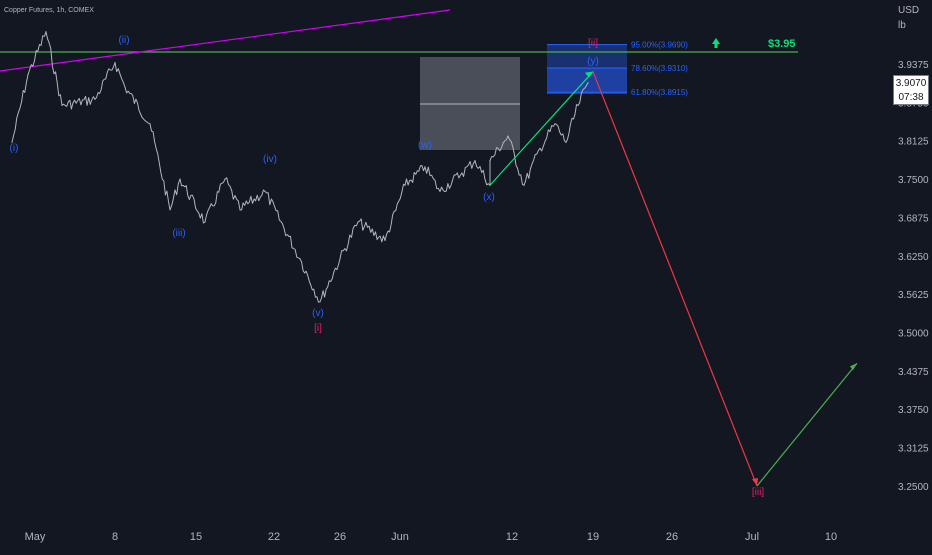 This screenshot has height=555, width=932. Describe the element at coordinates (274, 537) in the screenshot. I see `x-tick-label: 22` at that location.